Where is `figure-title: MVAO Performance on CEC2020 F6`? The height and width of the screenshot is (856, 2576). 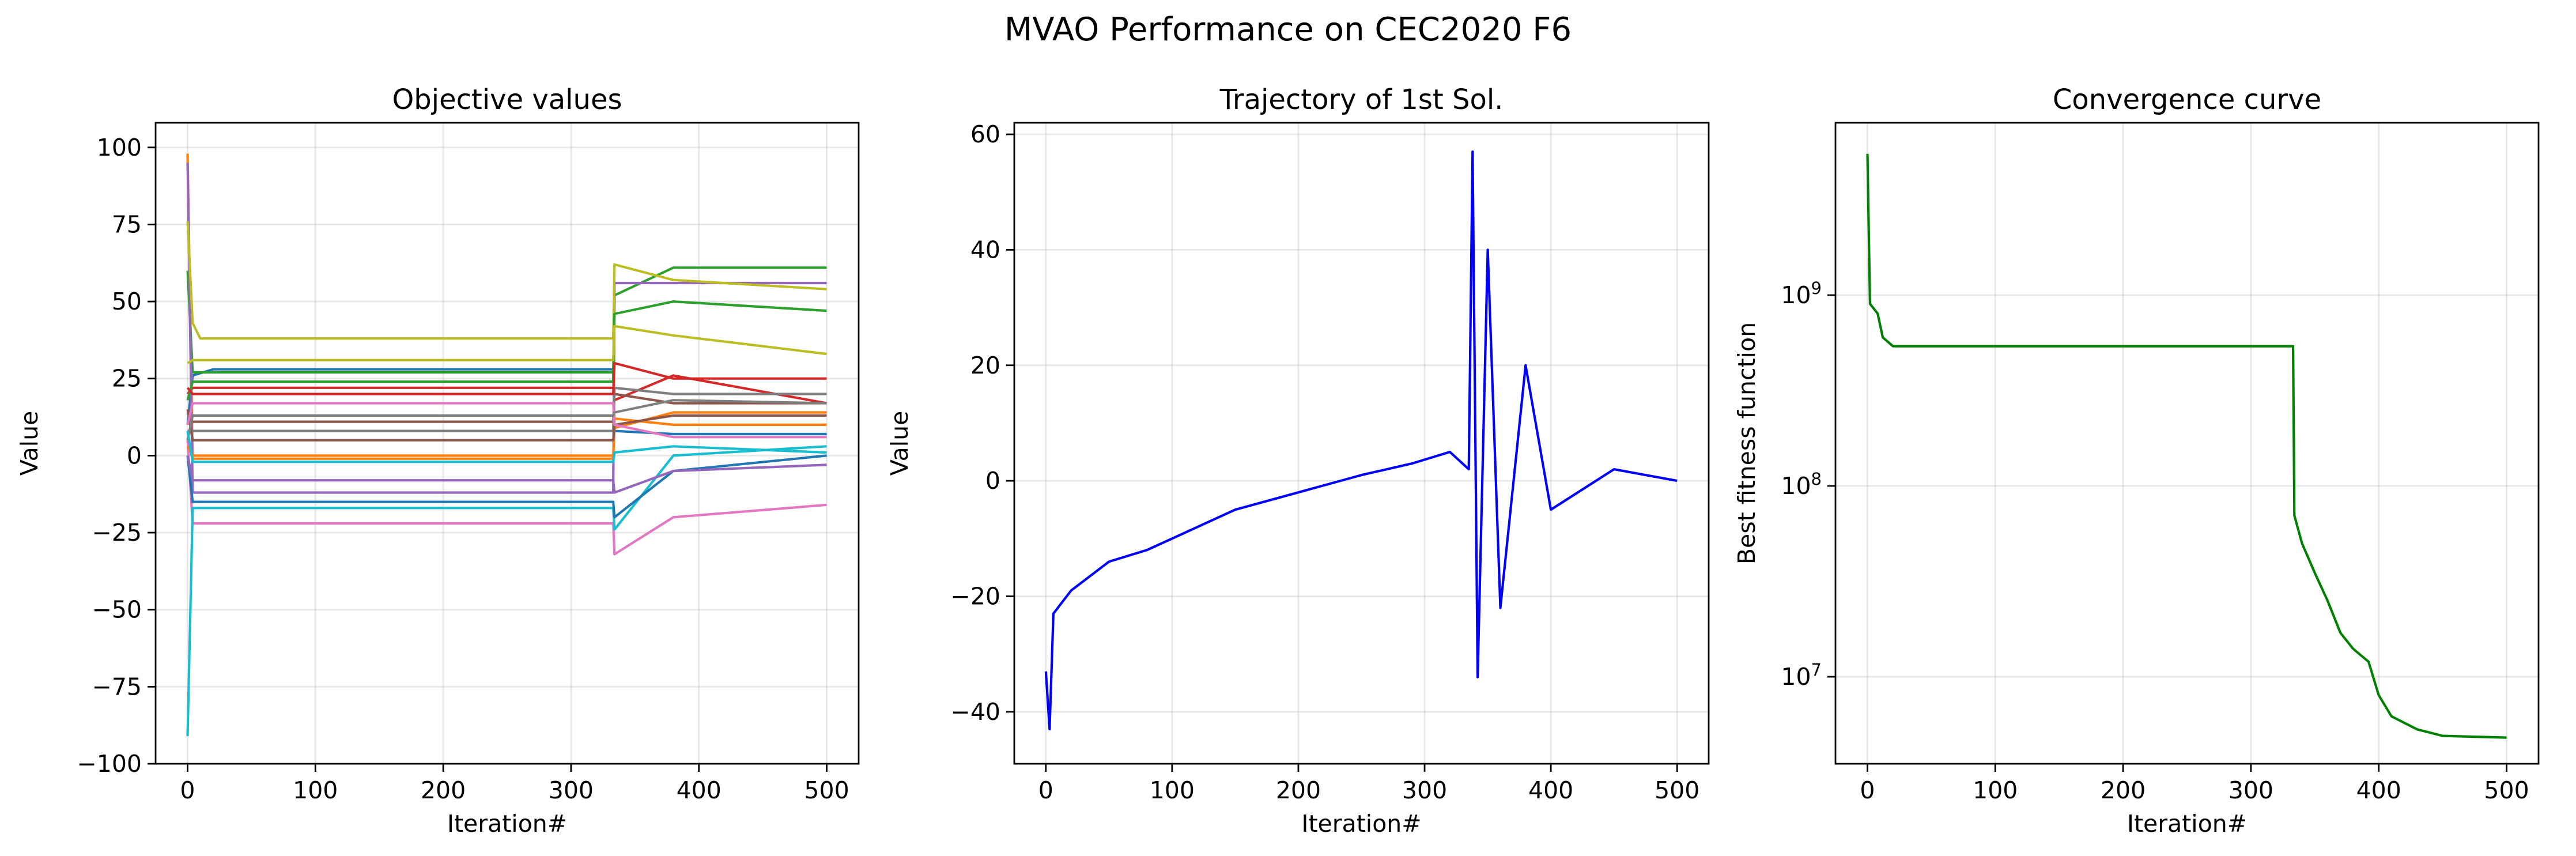
figure-title: MVAO Performance on CEC2020 F6 is located at coordinates (1288, 29).